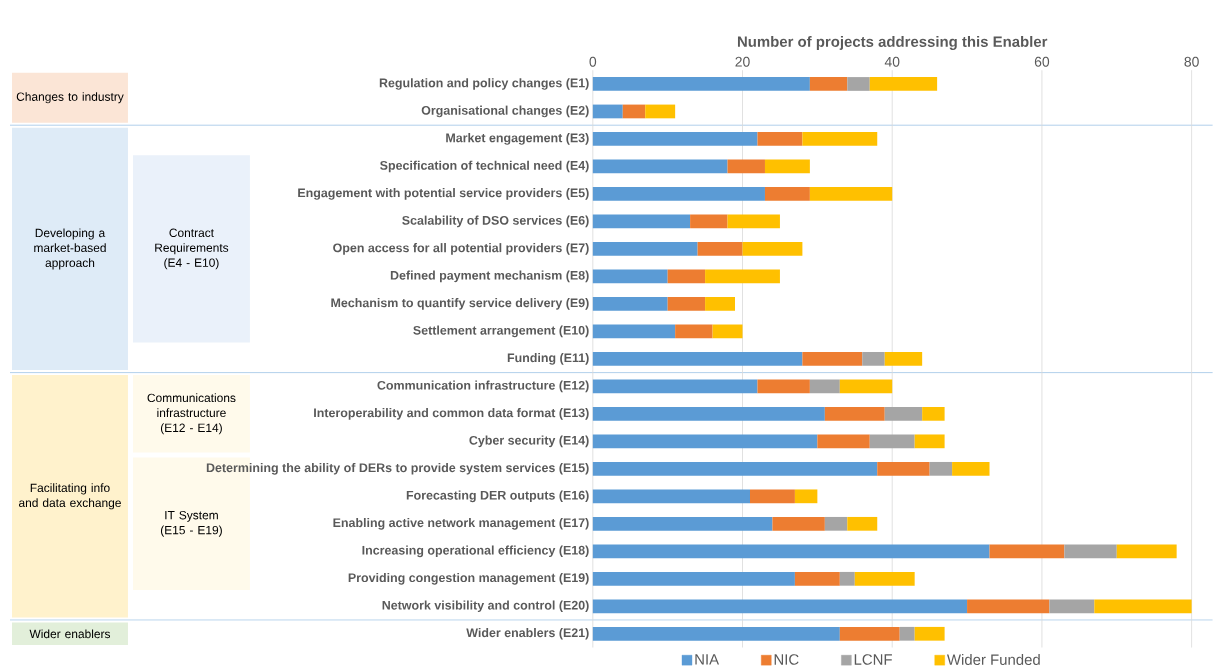 The height and width of the screenshot is (672, 1213). What do you see at coordinates (527, 634) in the screenshot?
I see `y-tick-label: Wider enablers (E21)` at bounding box center [527, 634].